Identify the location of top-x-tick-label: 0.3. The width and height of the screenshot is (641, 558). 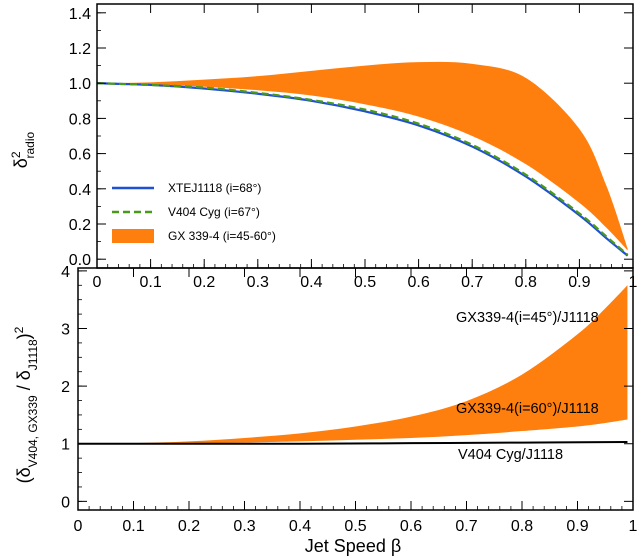
(258, 282).